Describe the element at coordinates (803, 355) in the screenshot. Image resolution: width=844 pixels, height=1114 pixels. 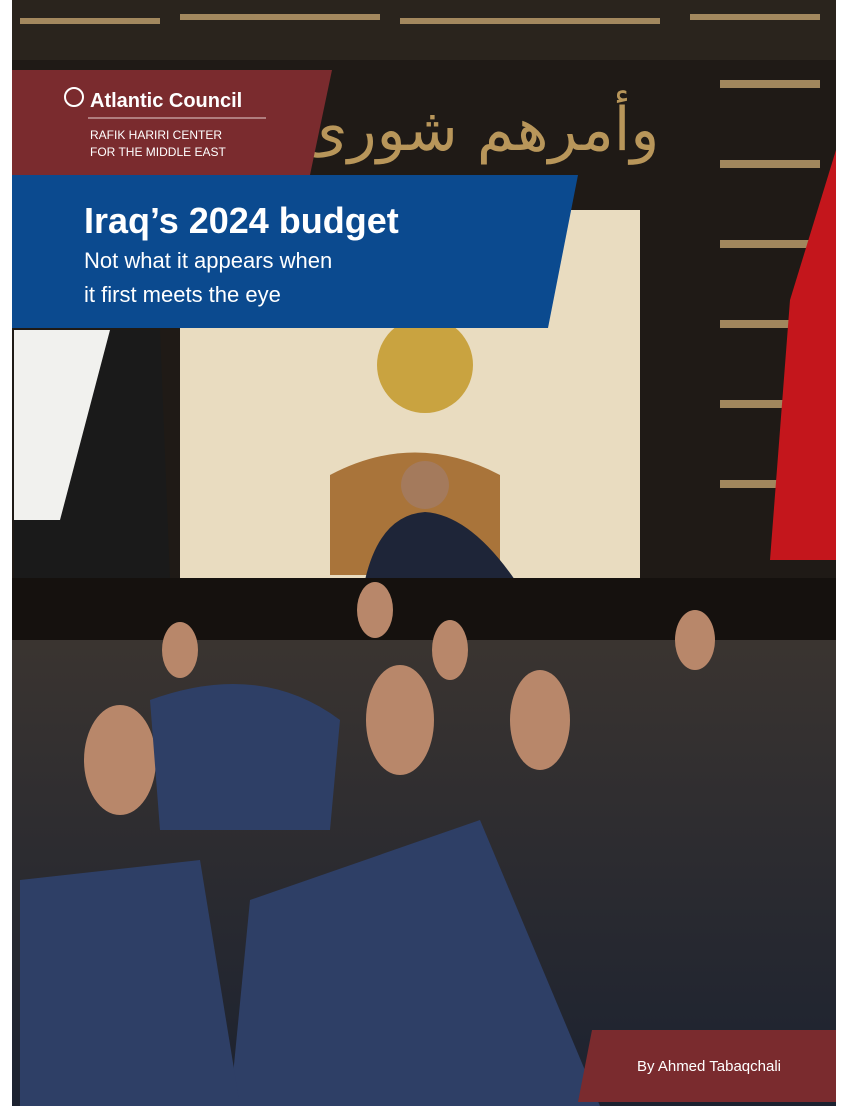
I see `flag-right` at that location.